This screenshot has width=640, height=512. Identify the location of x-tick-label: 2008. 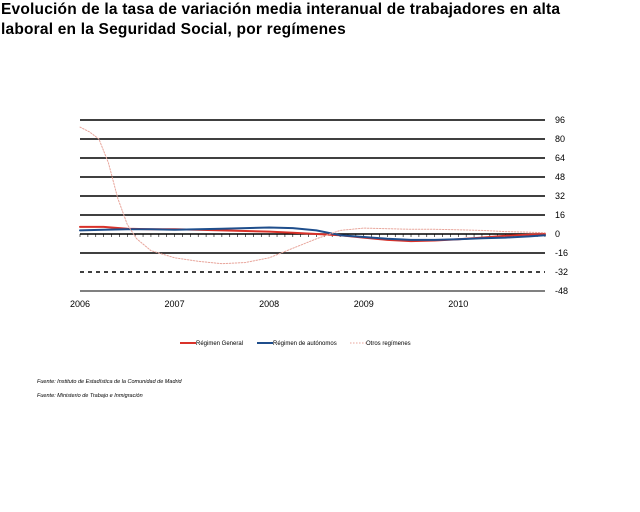
(269, 304).